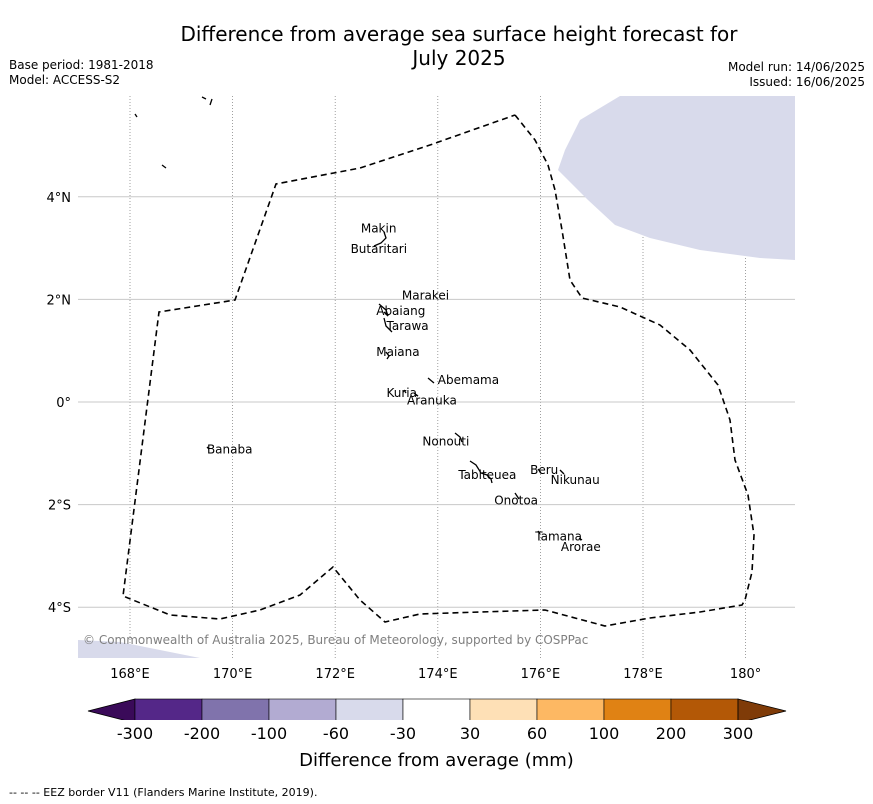  What do you see at coordinates (65, 80) in the screenshot?
I see `model-text: Model: ACCESS-S2` at bounding box center [65, 80].